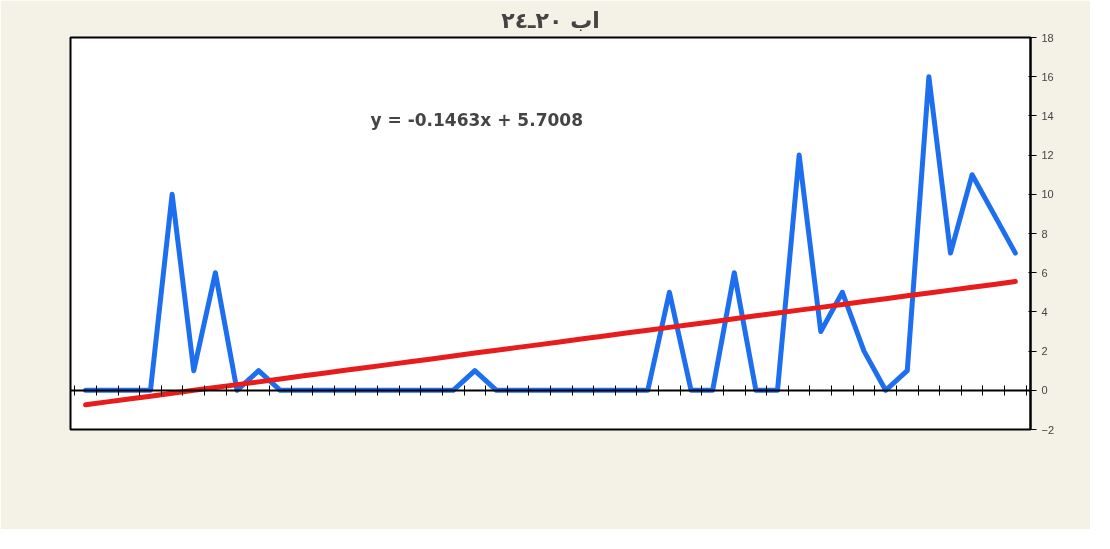 The width and height of the screenshot is (1110, 549). I want to click on y-tick-label: 8, so click(1044, 233).